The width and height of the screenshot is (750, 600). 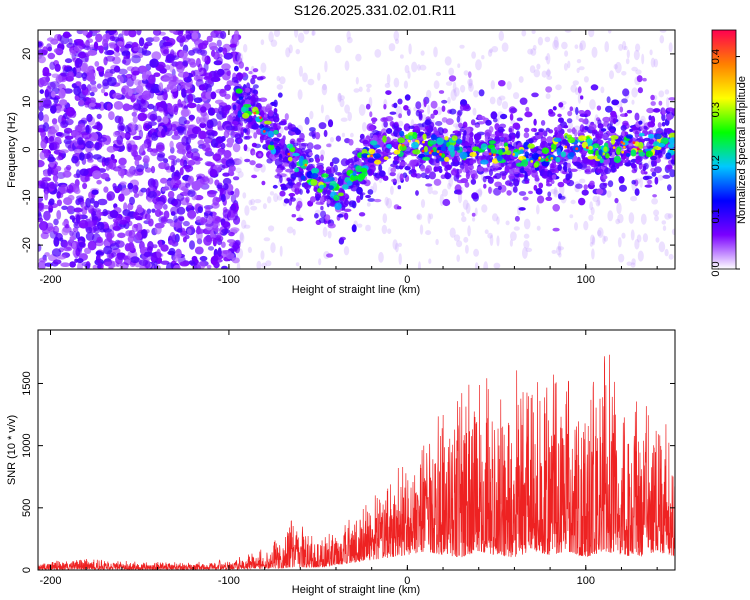 What do you see at coordinates (716, 268) in the screenshot?
I see `colorbar-tick-label: 0.0` at bounding box center [716, 268].